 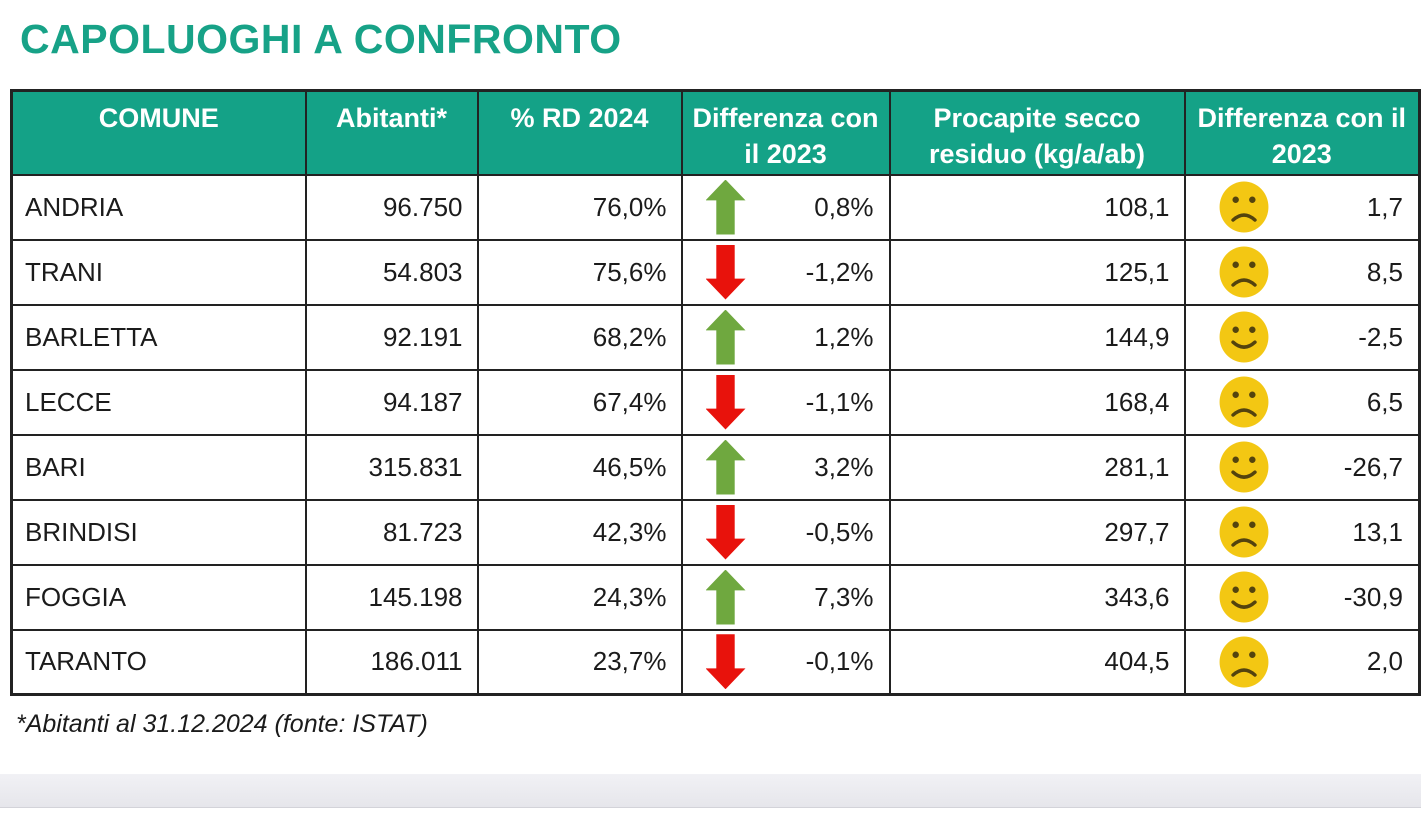 What do you see at coordinates (579, 662) in the screenshot?
I see `rd-2024-cell: 23,7%` at bounding box center [579, 662].